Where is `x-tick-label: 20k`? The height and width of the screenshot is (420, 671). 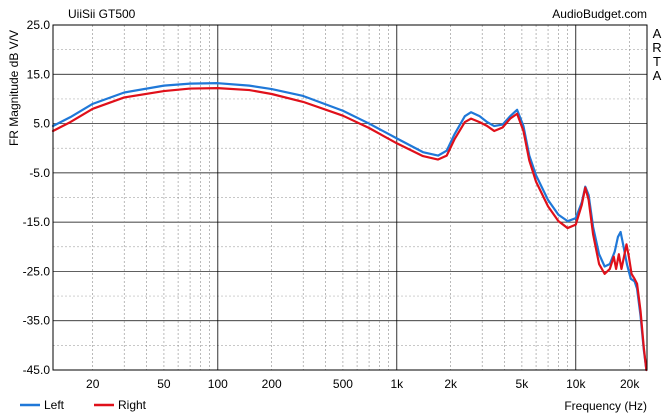 x-tick-label: 20k is located at coordinates (630, 384).